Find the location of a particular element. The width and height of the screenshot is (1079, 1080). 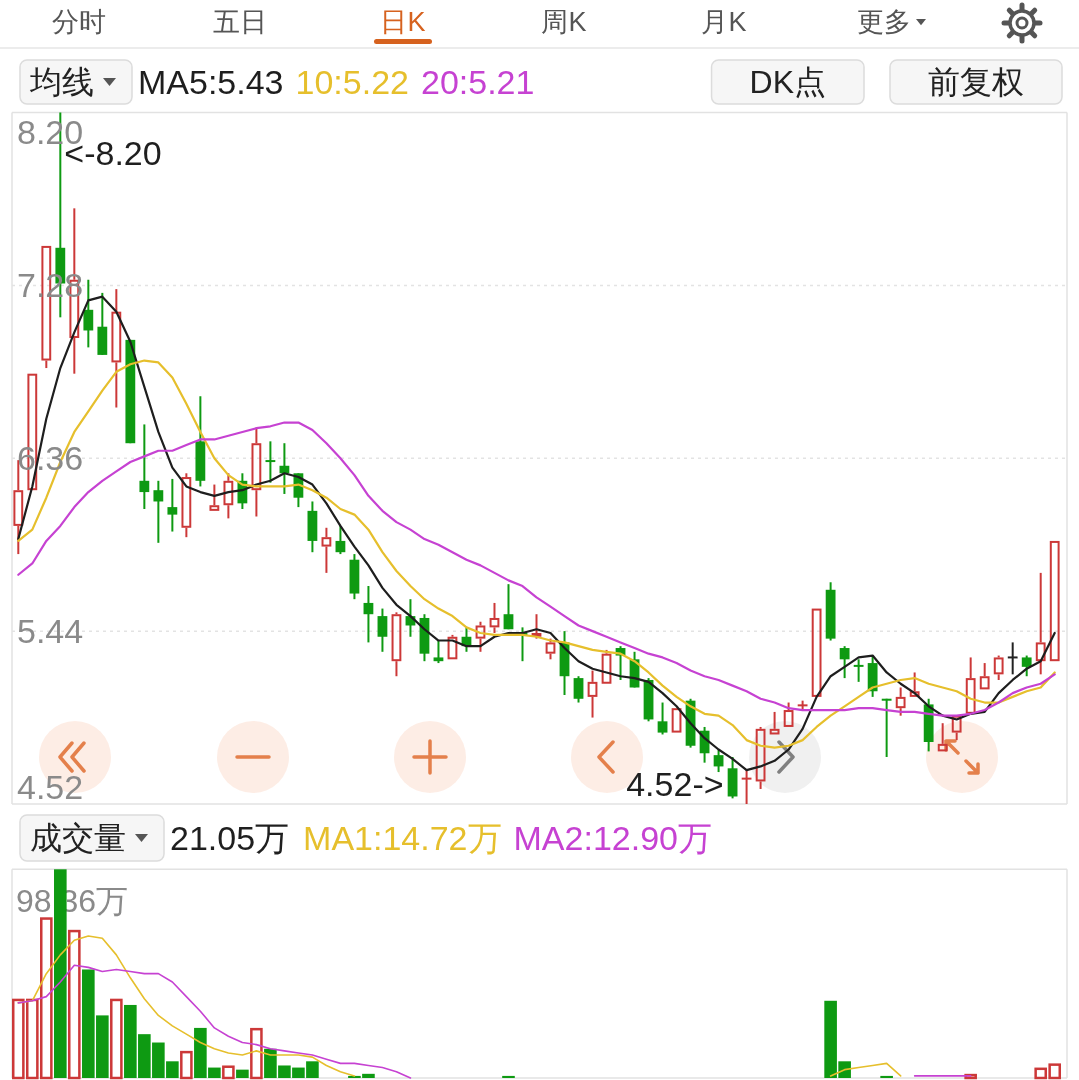

legend-entry: 10:5.22 is located at coordinates (352, 82).